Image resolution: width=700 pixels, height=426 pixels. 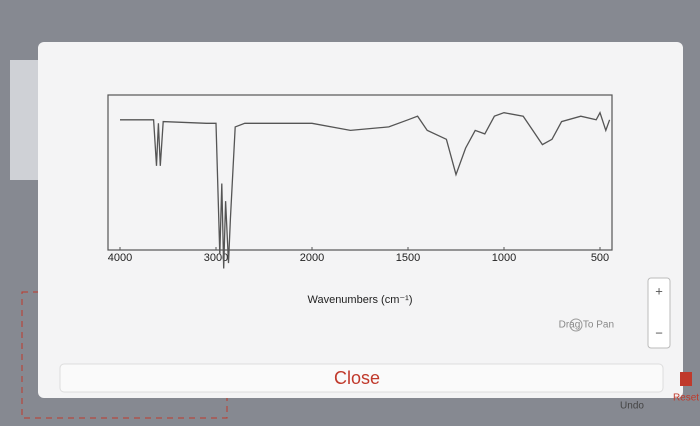 I want to click on undo-button: Undo, so click(x=632, y=406).